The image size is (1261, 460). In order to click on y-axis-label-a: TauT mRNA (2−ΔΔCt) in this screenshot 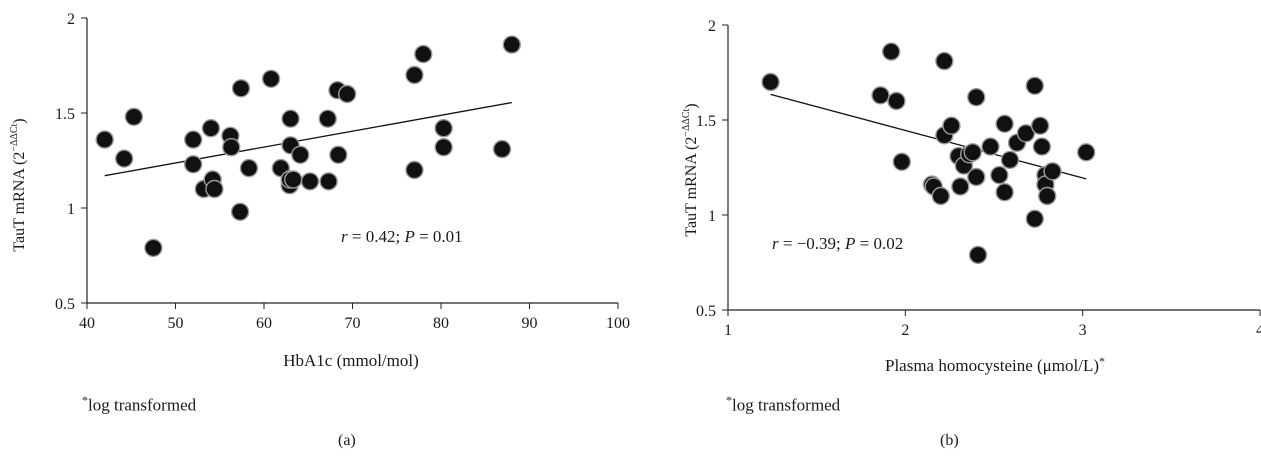, I will do `click(18, 184)`.